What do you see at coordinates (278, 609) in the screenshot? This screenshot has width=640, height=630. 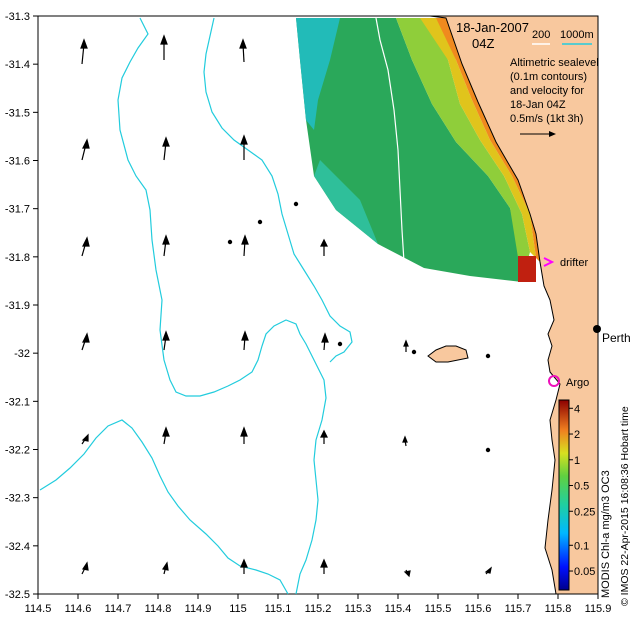 I see `x-tick-label: 115.1` at bounding box center [278, 609].